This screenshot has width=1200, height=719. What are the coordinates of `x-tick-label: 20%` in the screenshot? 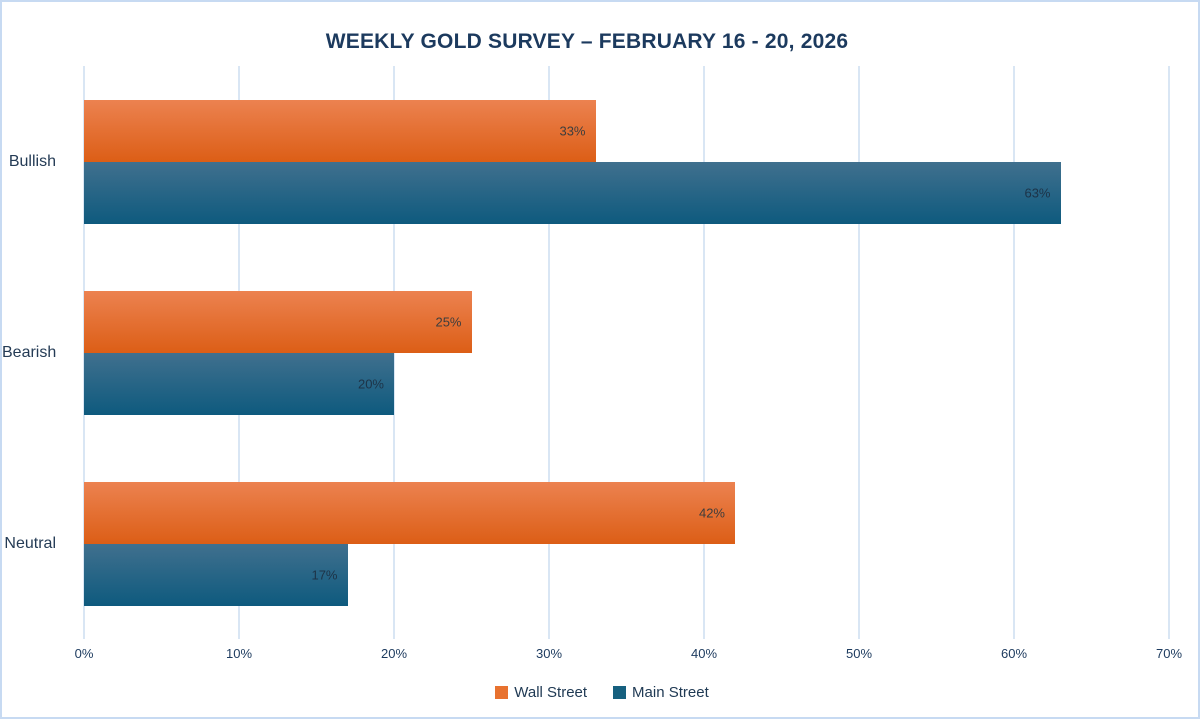 It's located at (394, 653).